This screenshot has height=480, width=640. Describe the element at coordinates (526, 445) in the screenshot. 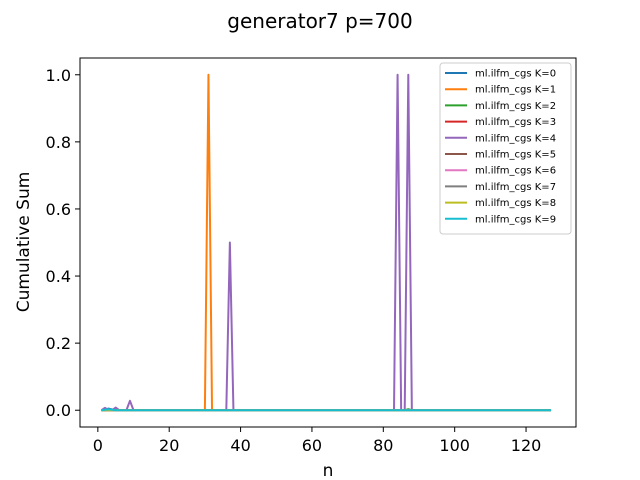

I see `x-tick-label: 120` at that location.